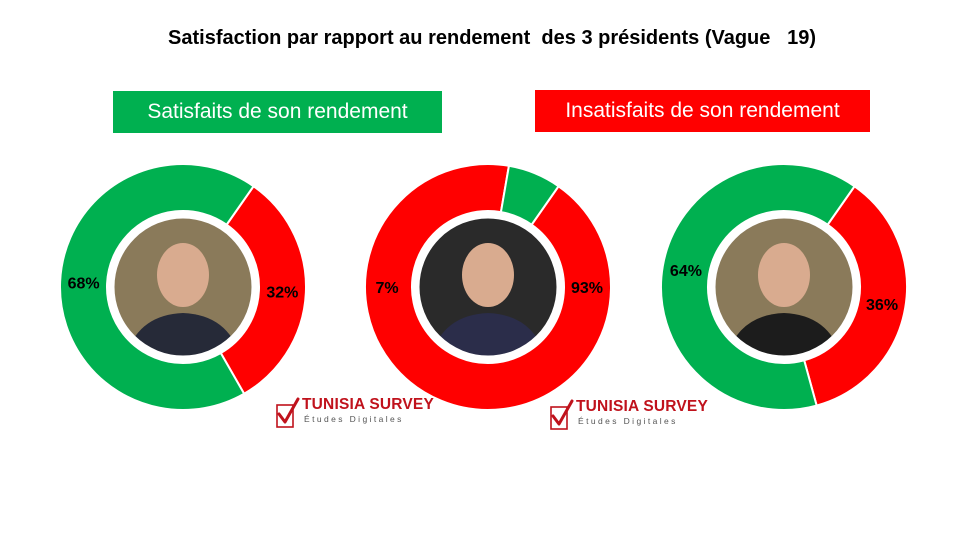 This screenshot has height=540, width=960. I want to click on logo-tunisia-survey-1: TUNISIA SURVEY Études Digitales, so click(355, 412).